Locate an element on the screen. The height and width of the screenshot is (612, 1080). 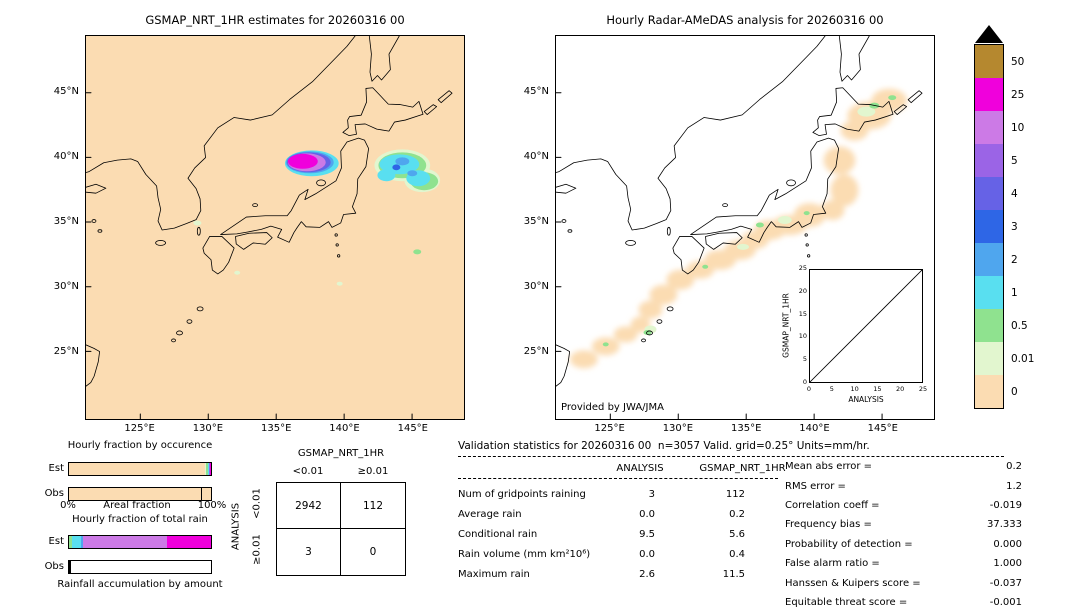
lon-tick-label: 145°E is located at coordinates (882, 428).